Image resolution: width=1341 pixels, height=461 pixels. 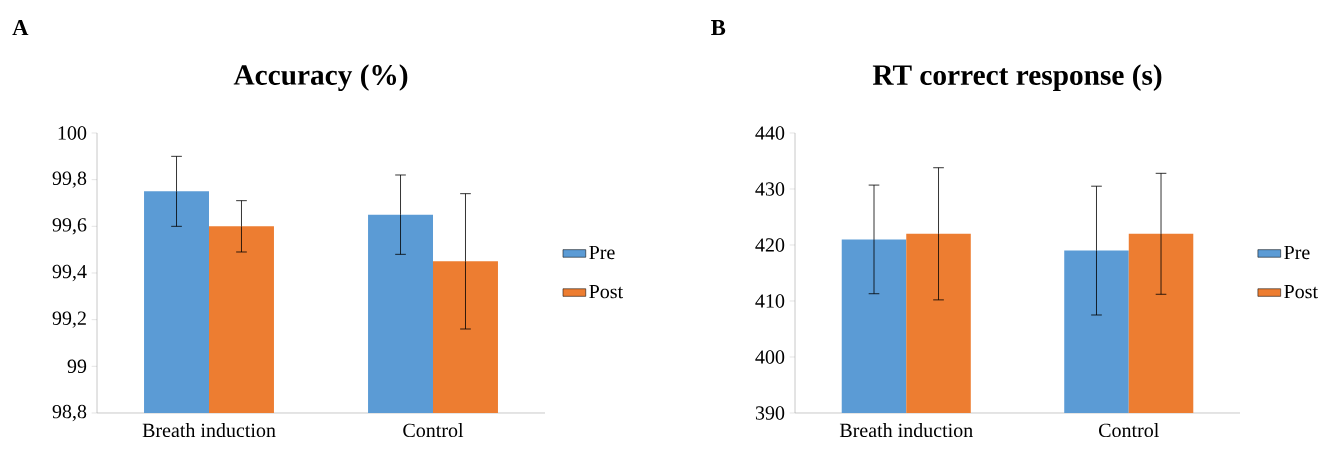 I want to click on y-tick-label: 410, so click(x=770, y=301).